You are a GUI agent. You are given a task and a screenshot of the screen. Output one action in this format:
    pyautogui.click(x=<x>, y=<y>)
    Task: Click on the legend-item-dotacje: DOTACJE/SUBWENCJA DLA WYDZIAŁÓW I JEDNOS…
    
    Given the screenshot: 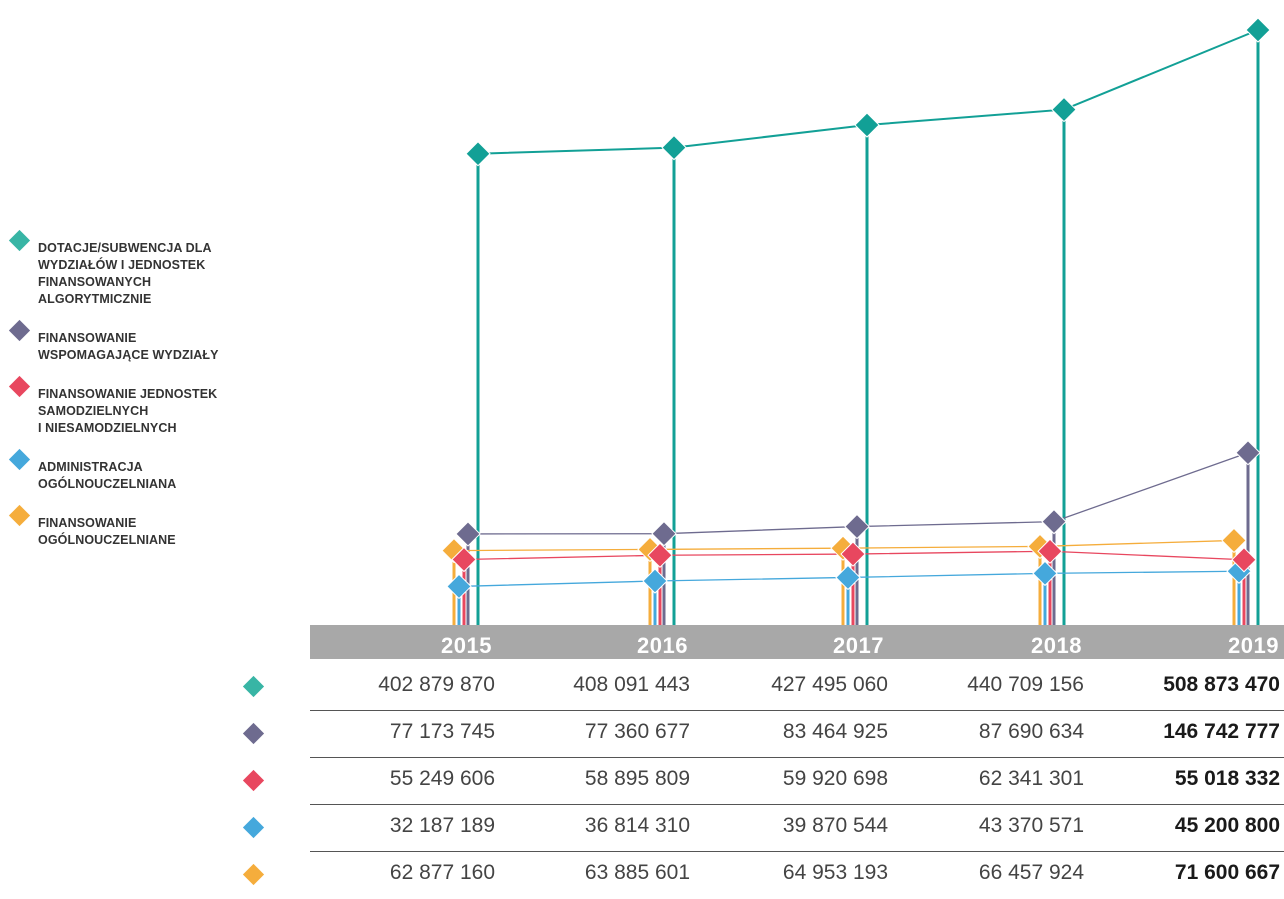 What is the action you would take?
    pyautogui.click(x=138, y=267)
    